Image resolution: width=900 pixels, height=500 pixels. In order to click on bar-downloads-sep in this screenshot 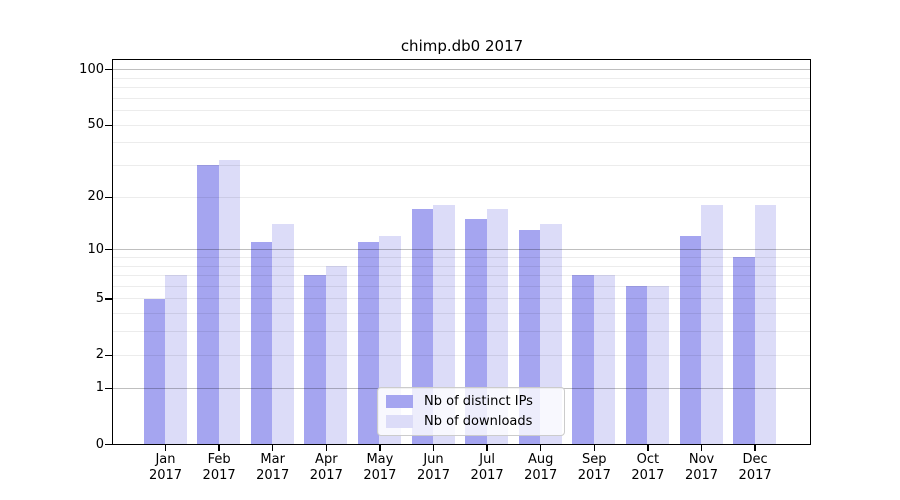, I will do `click(604, 359)`.